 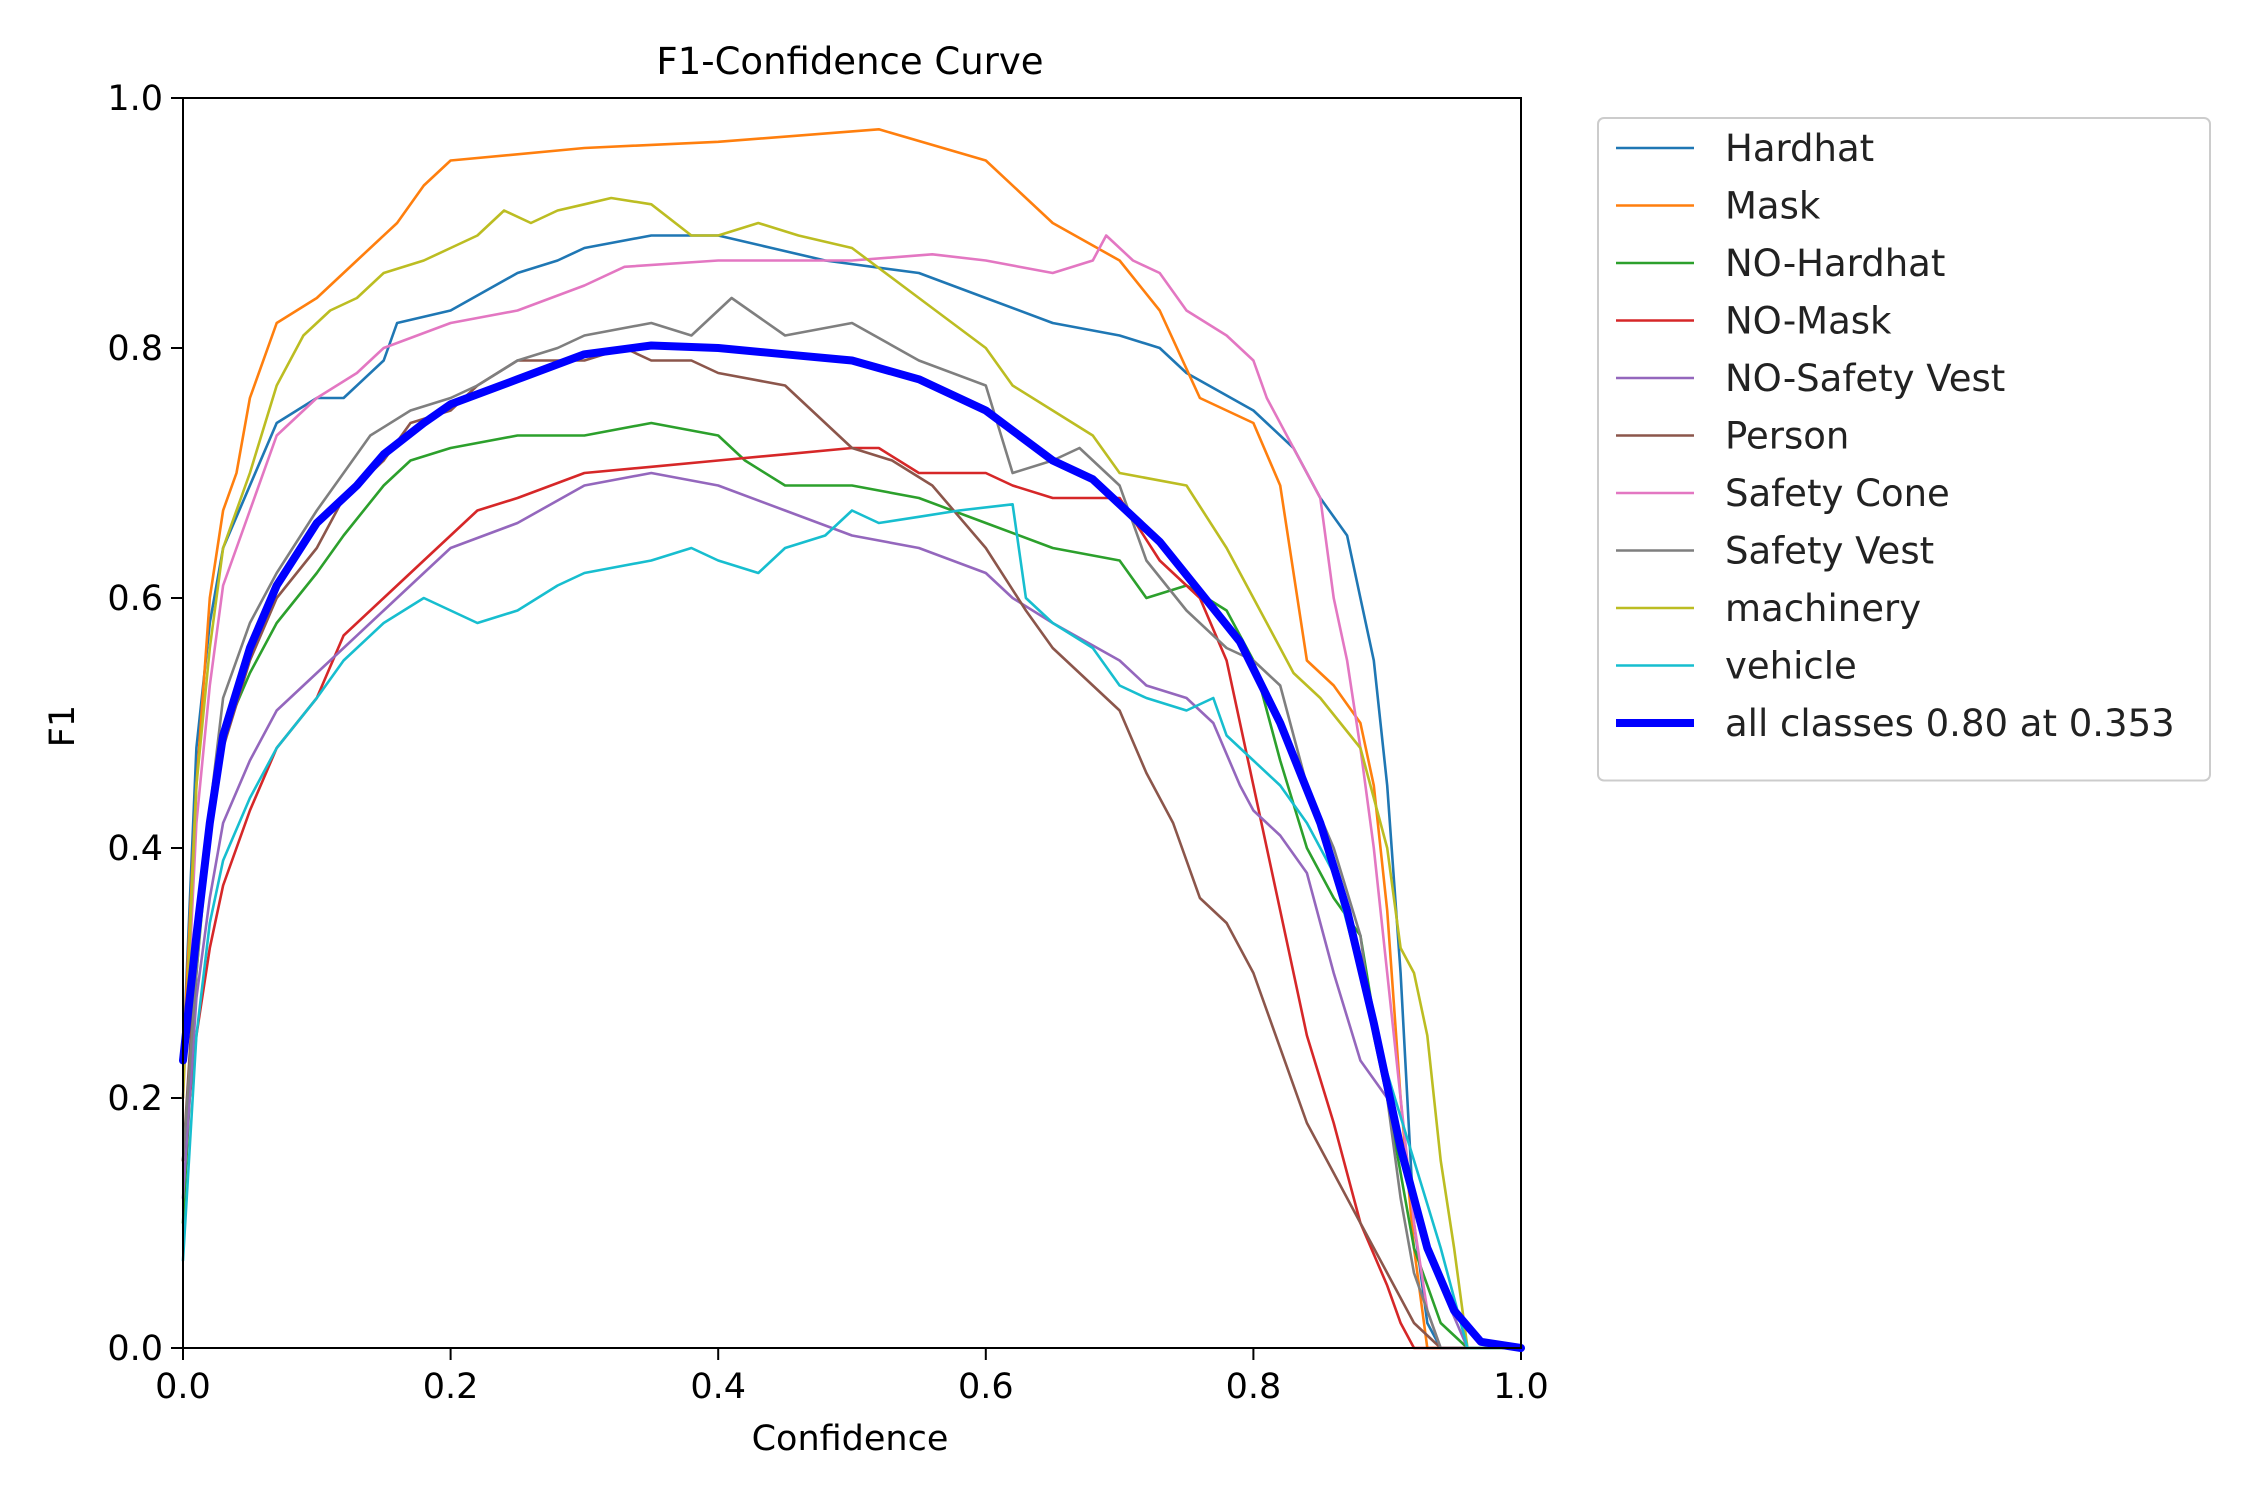 I want to click on legend-label: Safety Vest, so click(x=1829, y=551).